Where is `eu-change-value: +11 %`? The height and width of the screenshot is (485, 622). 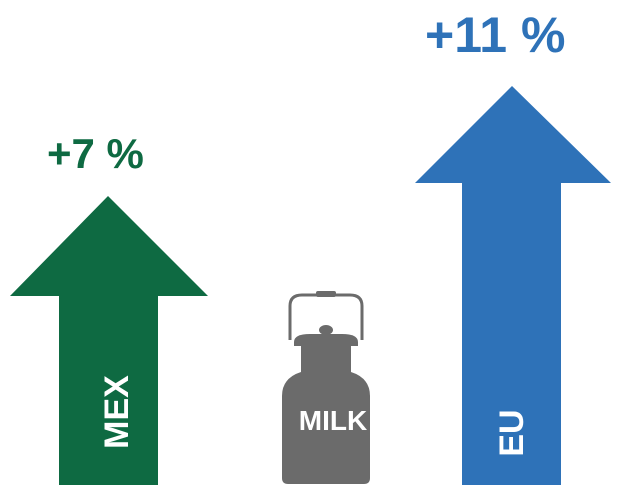
eu-change-value: +11 % is located at coordinates (495, 35).